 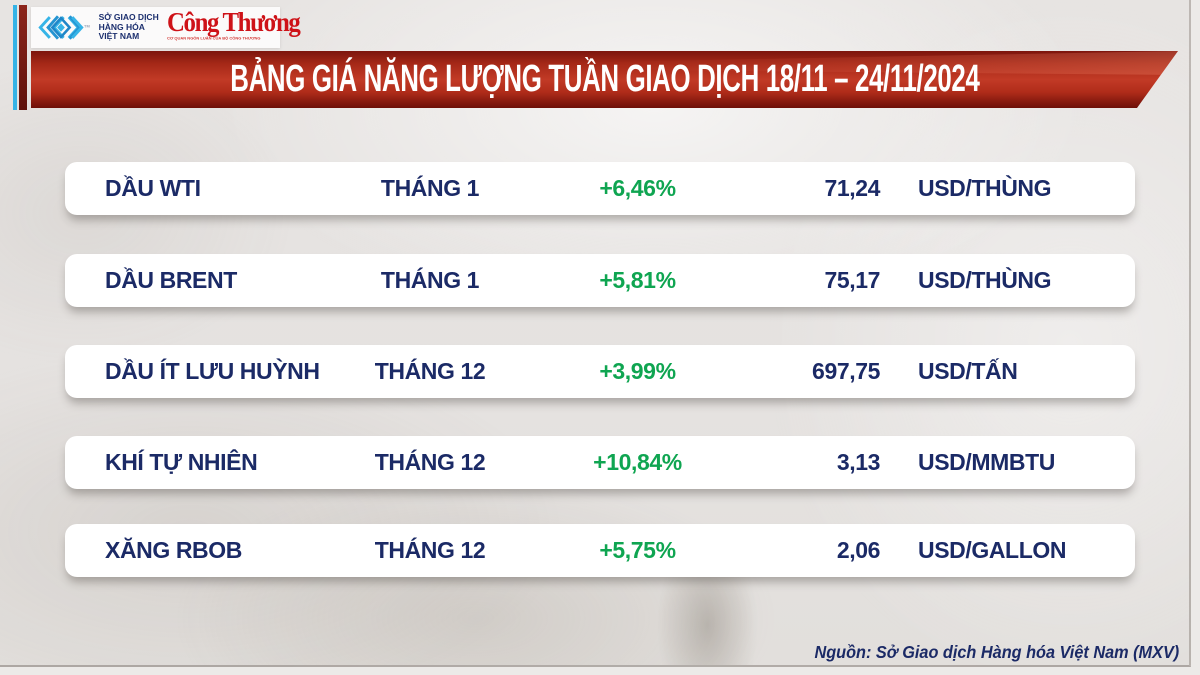 I want to click on mxv-diamond-logo-icon, so click(x=61, y=27).